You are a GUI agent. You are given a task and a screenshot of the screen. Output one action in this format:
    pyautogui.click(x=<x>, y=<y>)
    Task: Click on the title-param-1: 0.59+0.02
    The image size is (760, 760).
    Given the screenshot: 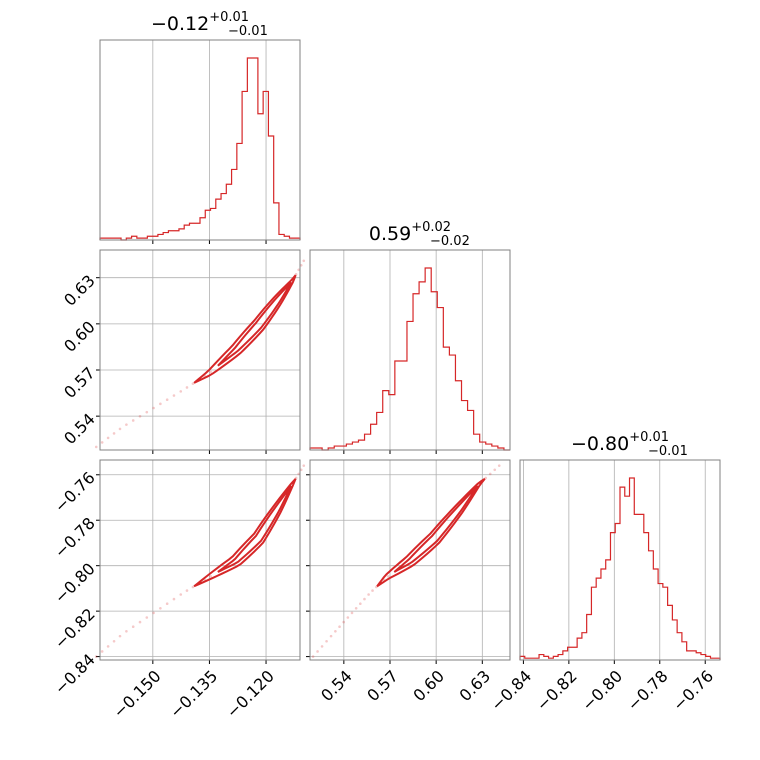 What is the action you would take?
    pyautogui.click(x=410, y=232)
    